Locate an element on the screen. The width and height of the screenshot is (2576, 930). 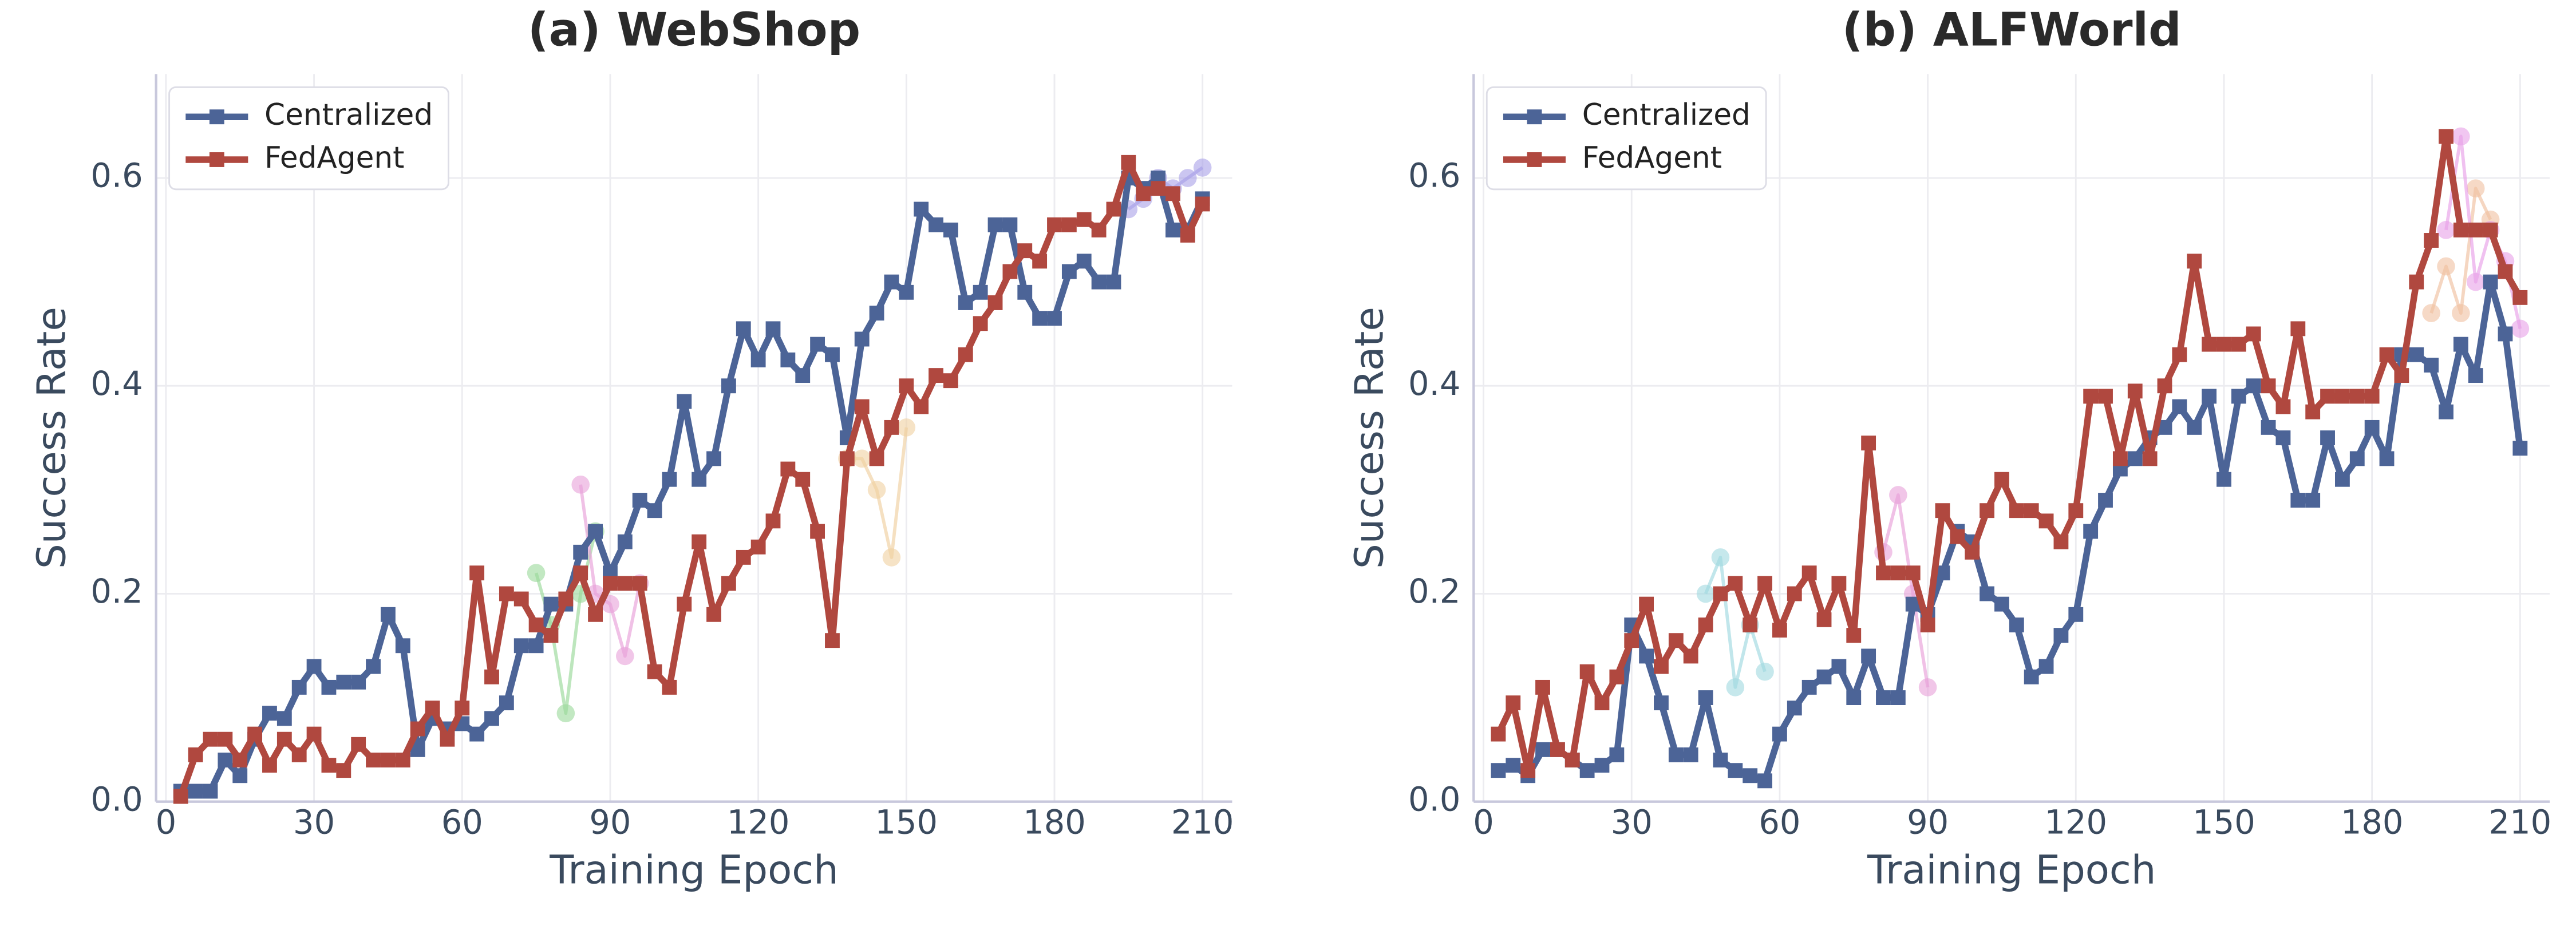
x-axis-label: Training Epoch is located at coordinates (2011, 870).